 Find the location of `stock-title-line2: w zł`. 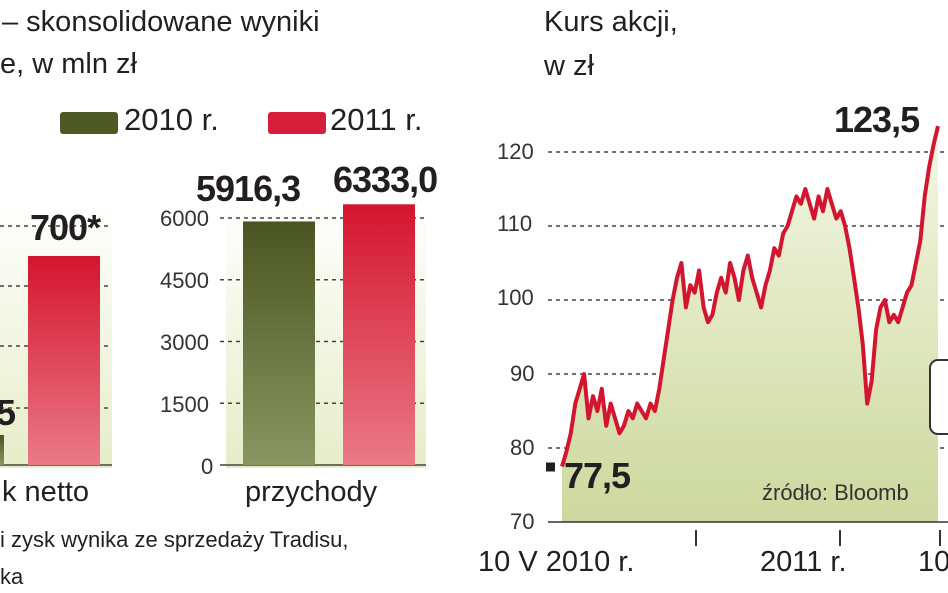

stock-title-line2: w zł is located at coordinates (569, 66).